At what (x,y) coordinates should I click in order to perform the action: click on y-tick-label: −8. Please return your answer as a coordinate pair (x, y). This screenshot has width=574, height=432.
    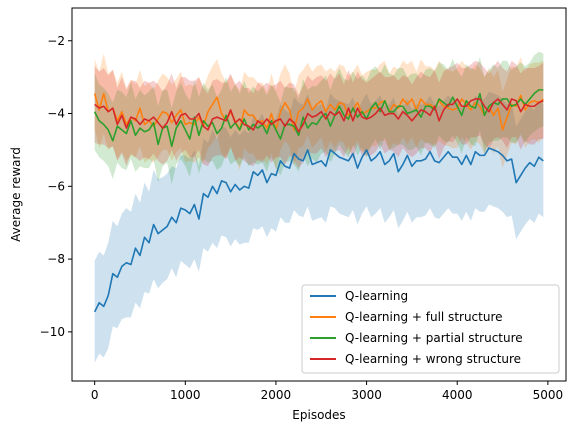
    Looking at the image, I should click on (56, 259).